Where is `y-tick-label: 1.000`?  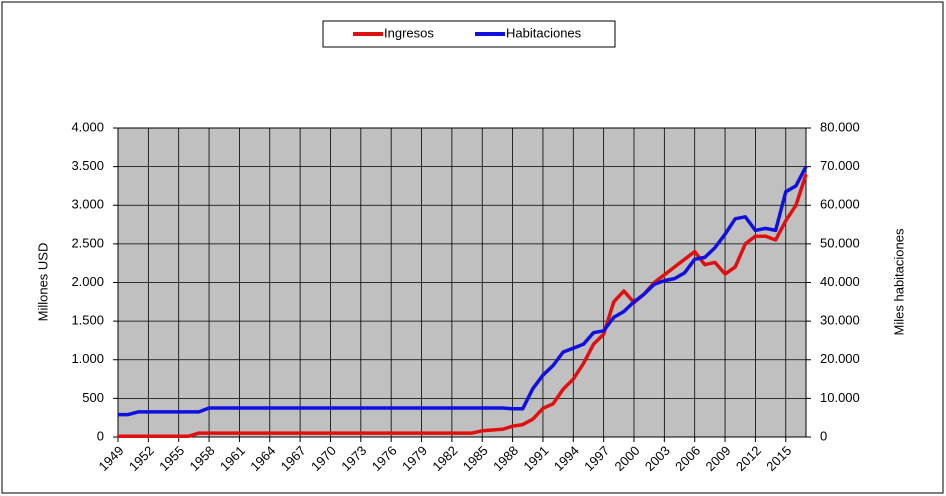
y-tick-label: 1.000 is located at coordinates (87, 358).